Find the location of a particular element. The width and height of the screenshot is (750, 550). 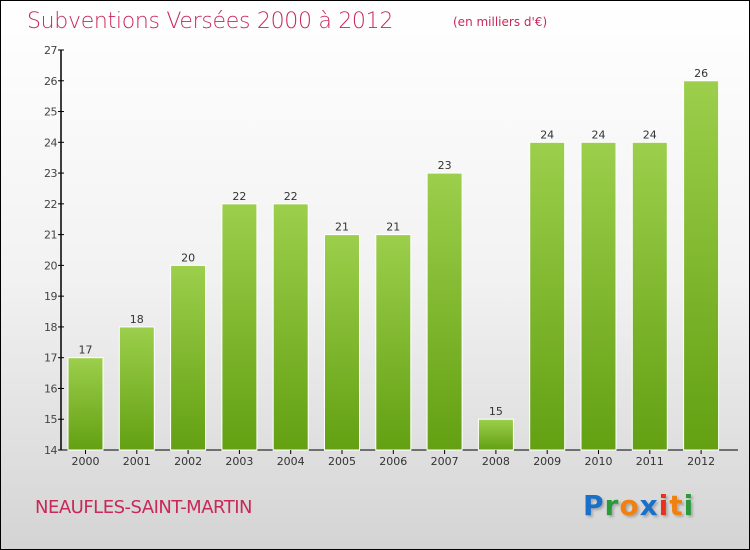

logo-letter: x is located at coordinates (649, 505).